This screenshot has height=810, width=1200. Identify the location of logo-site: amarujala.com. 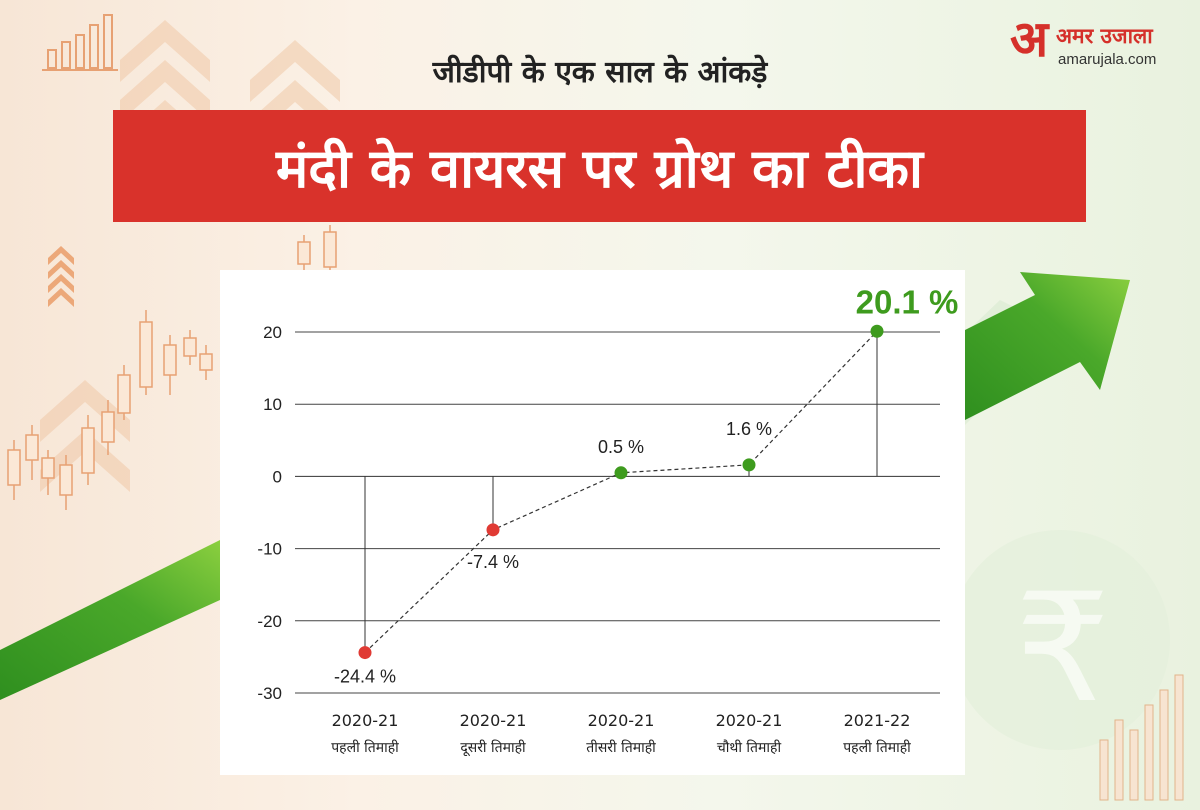
(1107, 59).